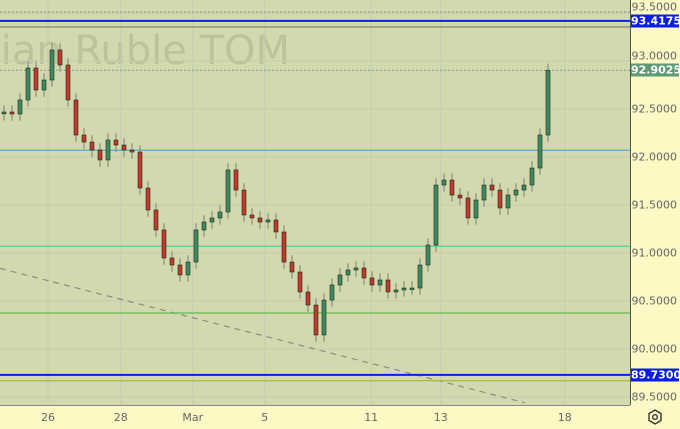  Describe the element at coordinates (48, 417) in the screenshot. I see `time-tick-label: 26` at that location.